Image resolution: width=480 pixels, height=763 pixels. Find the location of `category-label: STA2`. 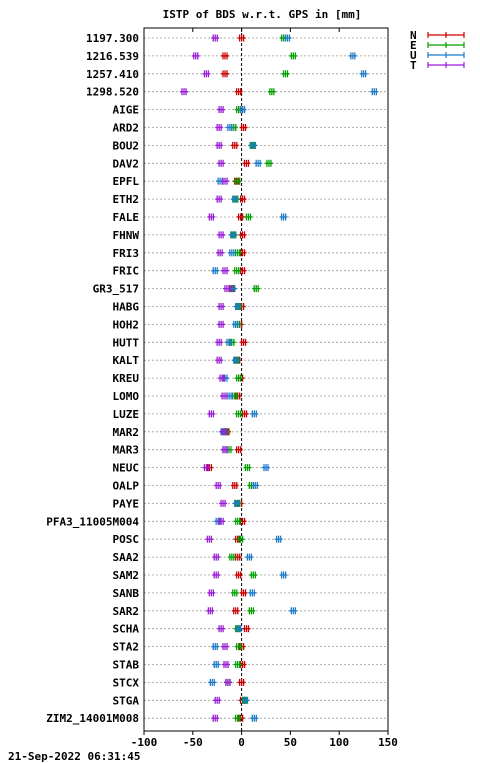

category-label: STA2 is located at coordinates (126, 647).